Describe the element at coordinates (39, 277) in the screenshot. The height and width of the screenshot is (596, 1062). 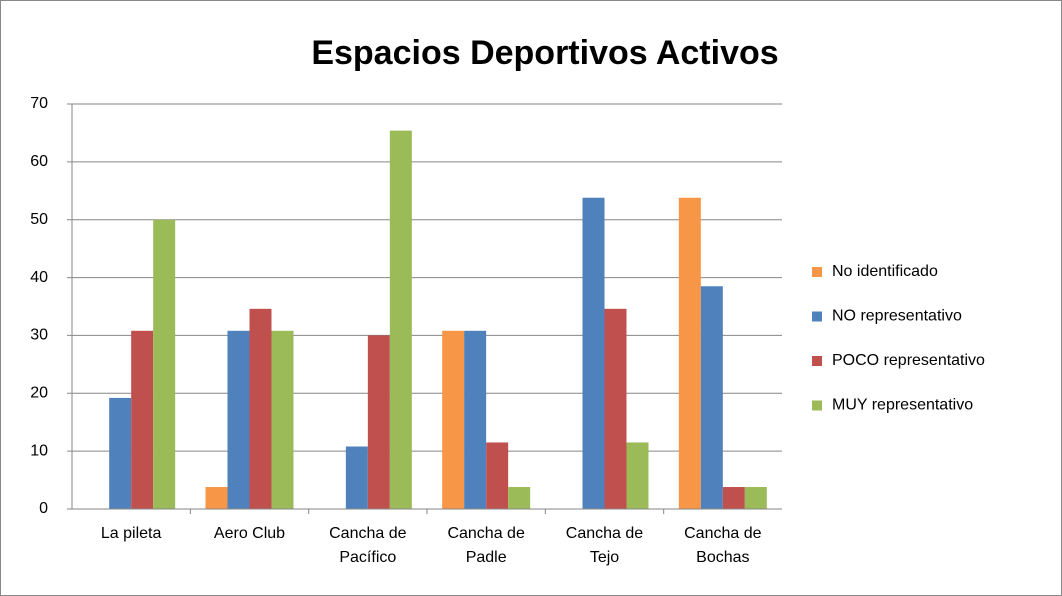
I see `y-tick-label: 40` at that location.